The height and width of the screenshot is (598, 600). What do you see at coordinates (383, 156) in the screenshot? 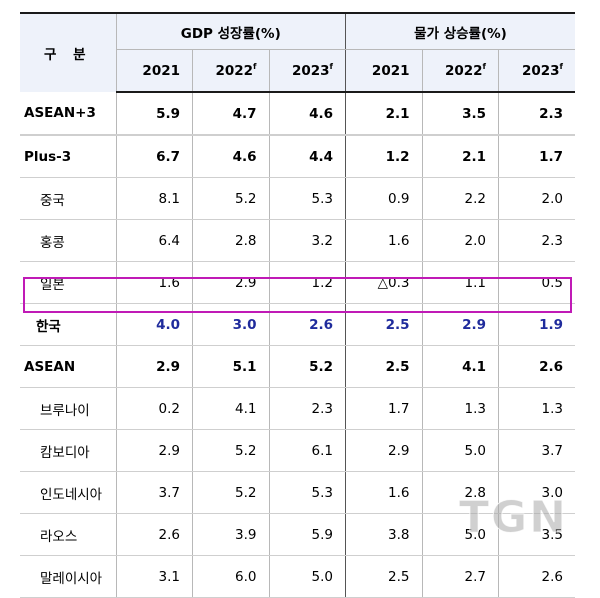
I see `cpi-value-cell: 1.2` at bounding box center [383, 156].